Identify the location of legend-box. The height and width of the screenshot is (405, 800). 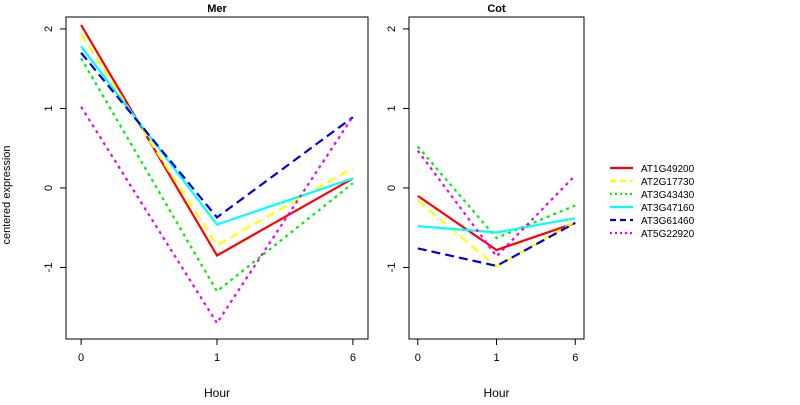
(647, 197).